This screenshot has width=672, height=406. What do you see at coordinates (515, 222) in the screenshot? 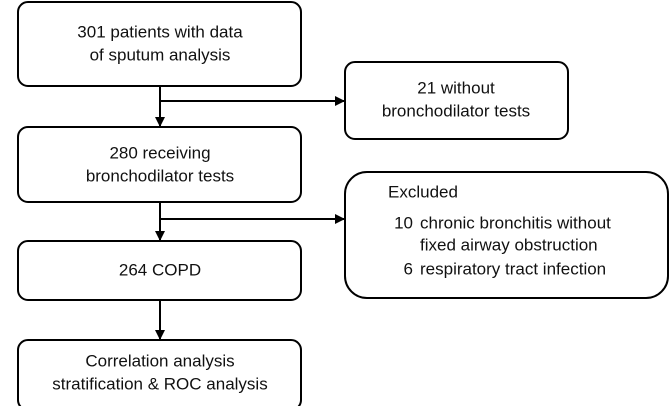
I see `item-text: chronic bronchitis without` at bounding box center [515, 222].